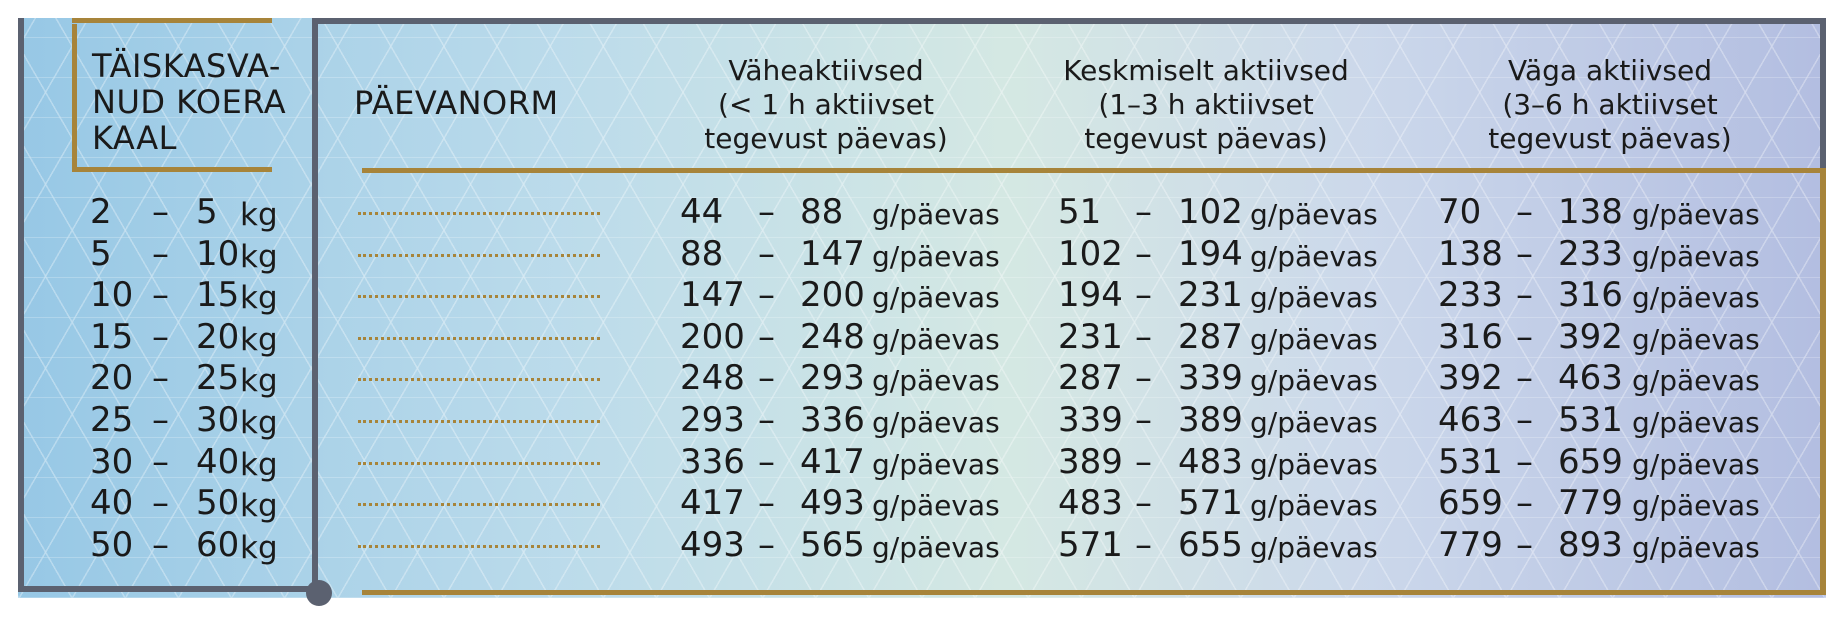 The image size is (1842, 617). I want to click on high-to: 316, so click(1590, 295).